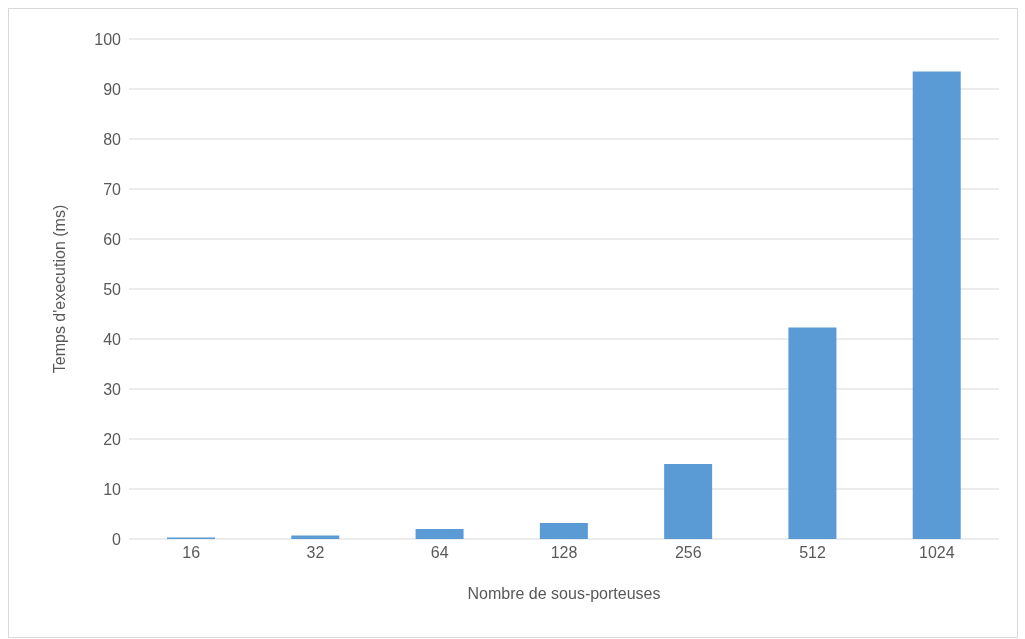  I want to click on x-tick-label: 64, so click(439, 553).